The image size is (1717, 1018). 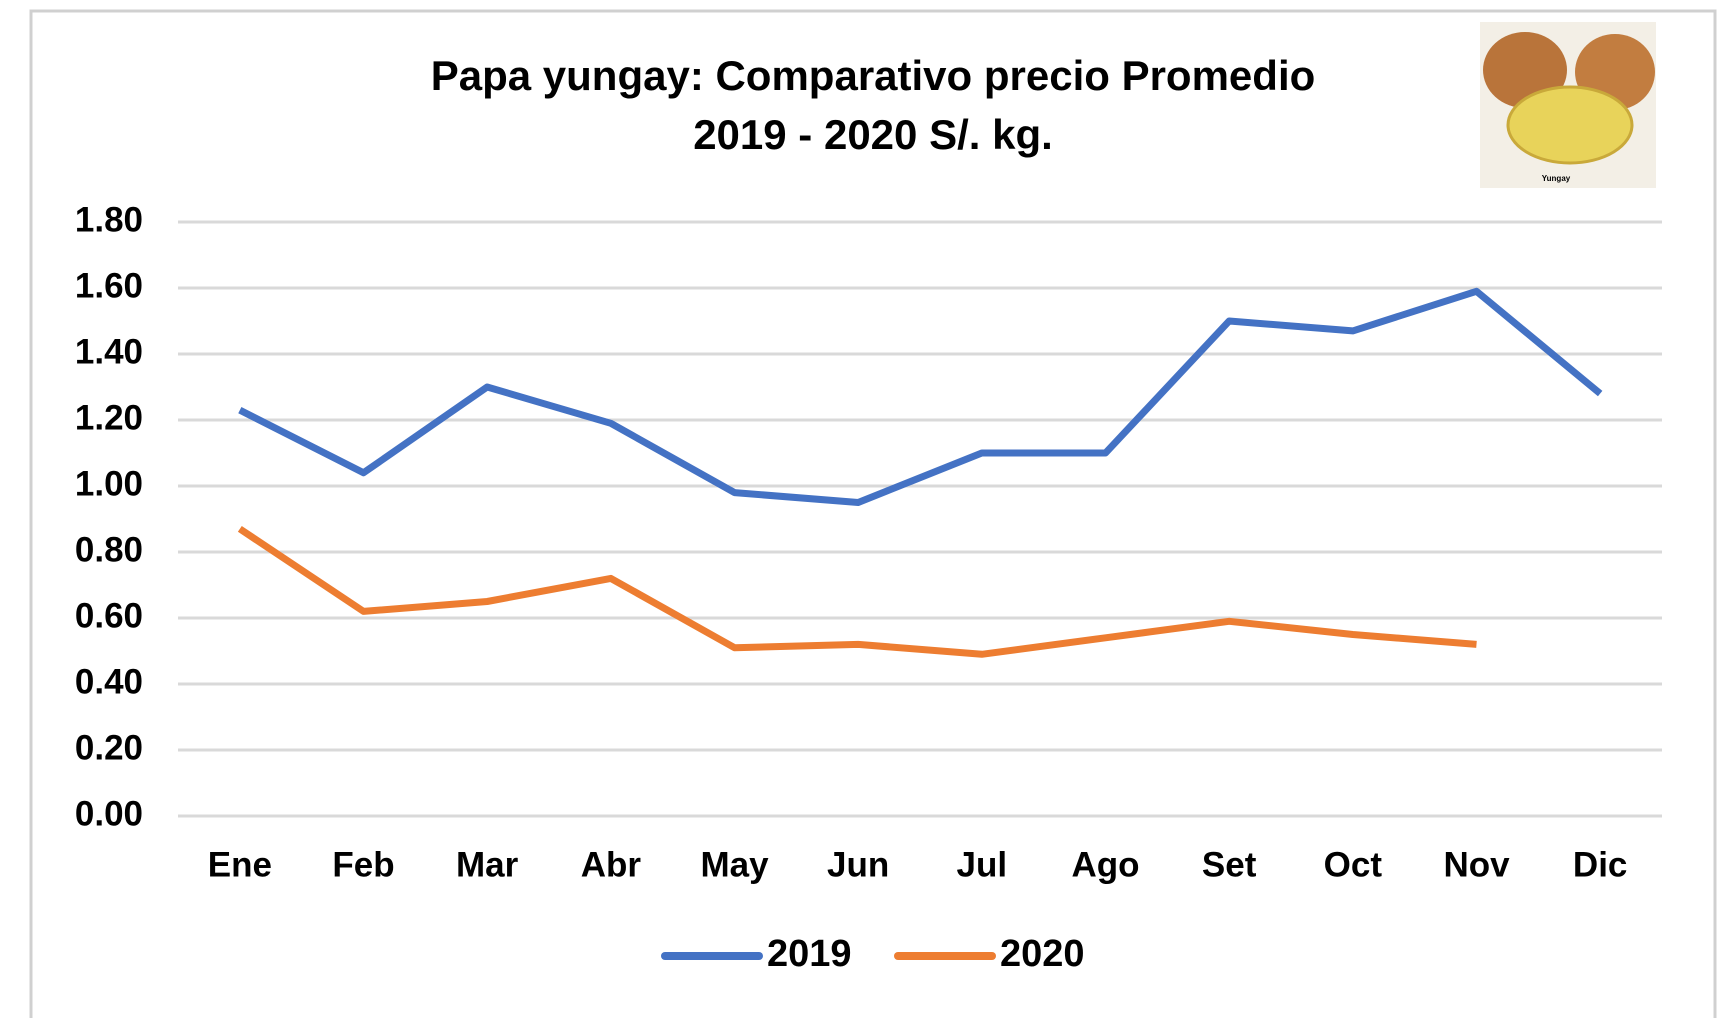 I want to click on y-tick-label: 1.40, so click(x=109, y=351).